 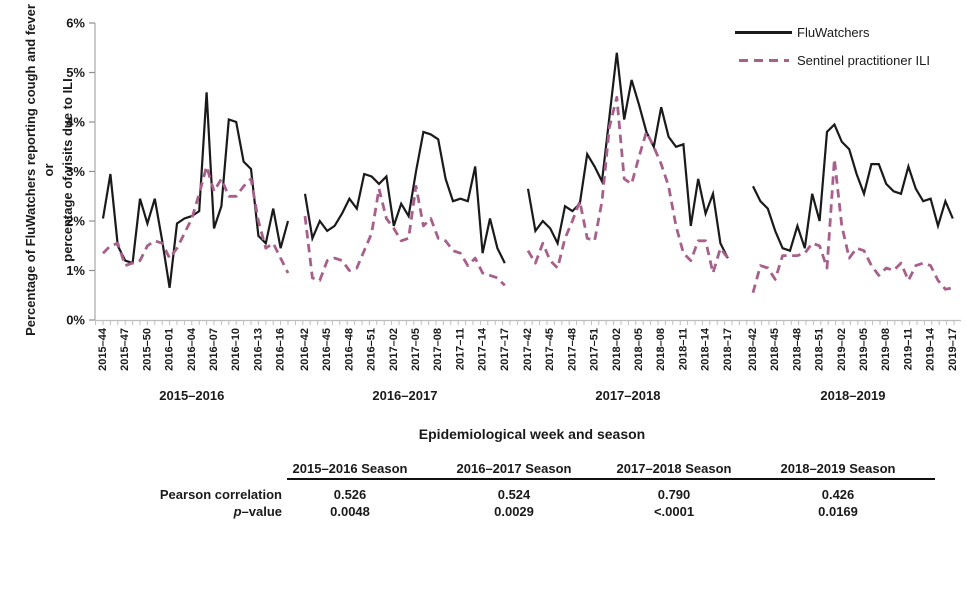 What do you see at coordinates (327, 349) in the screenshot?
I see `week-tick-label: 2016–45` at bounding box center [327, 349].